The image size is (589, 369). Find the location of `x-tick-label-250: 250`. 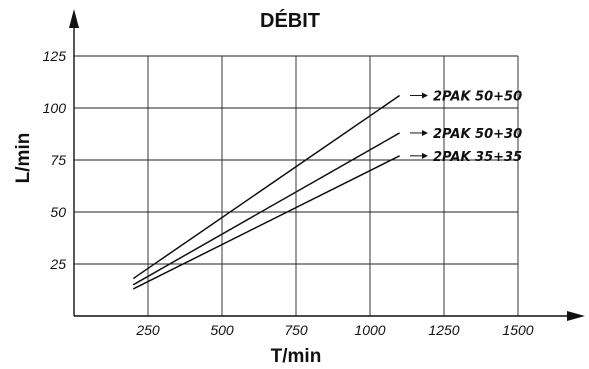

x-tick-label-250: 250 is located at coordinates (147, 330).